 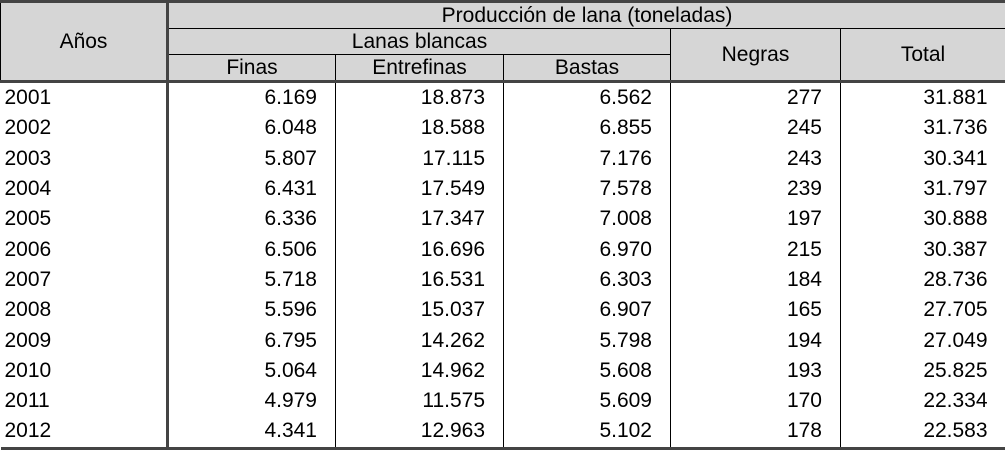 What do you see at coordinates (587, 158) in the screenshot?
I see `cell-bastas: 7.176` at bounding box center [587, 158].